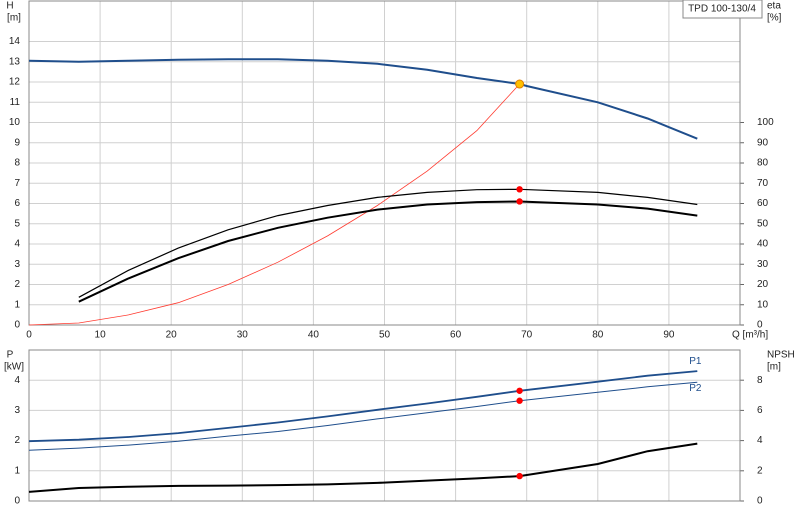 This screenshot has width=800, height=520. I want to click on x-tick-label: 40, so click(314, 335).